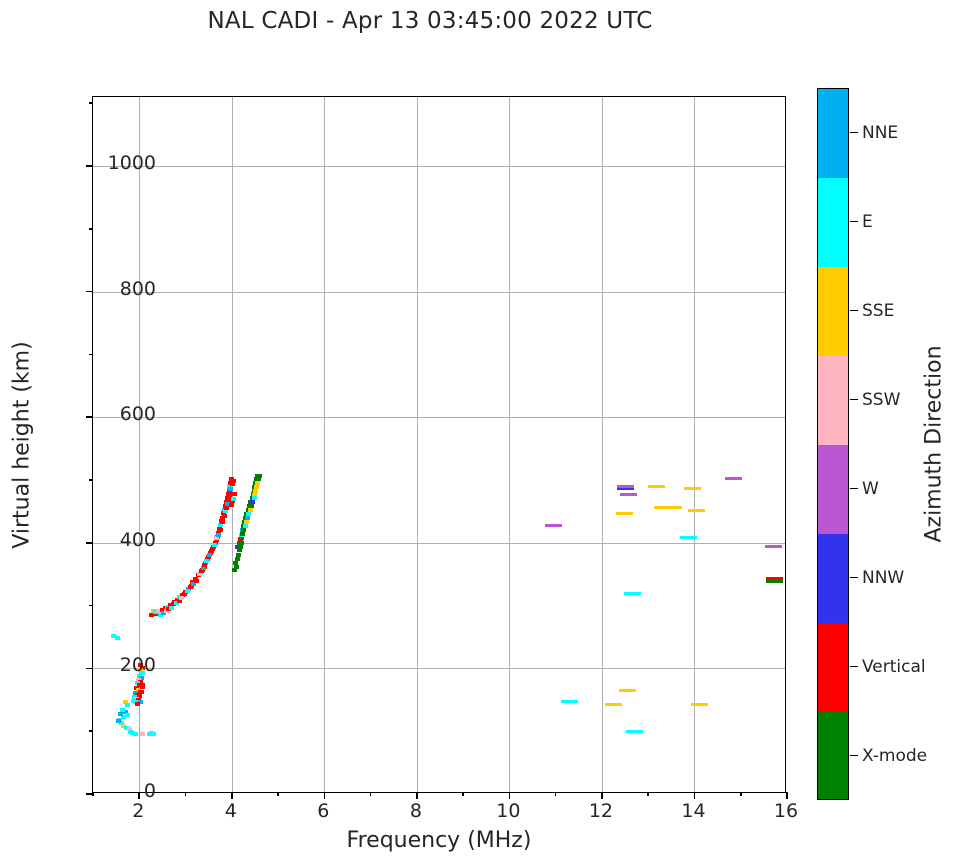 The width and height of the screenshot is (958, 857). Describe the element at coordinates (786, 811) in the screenshot. I see `x-tick-label: 16` at that location.